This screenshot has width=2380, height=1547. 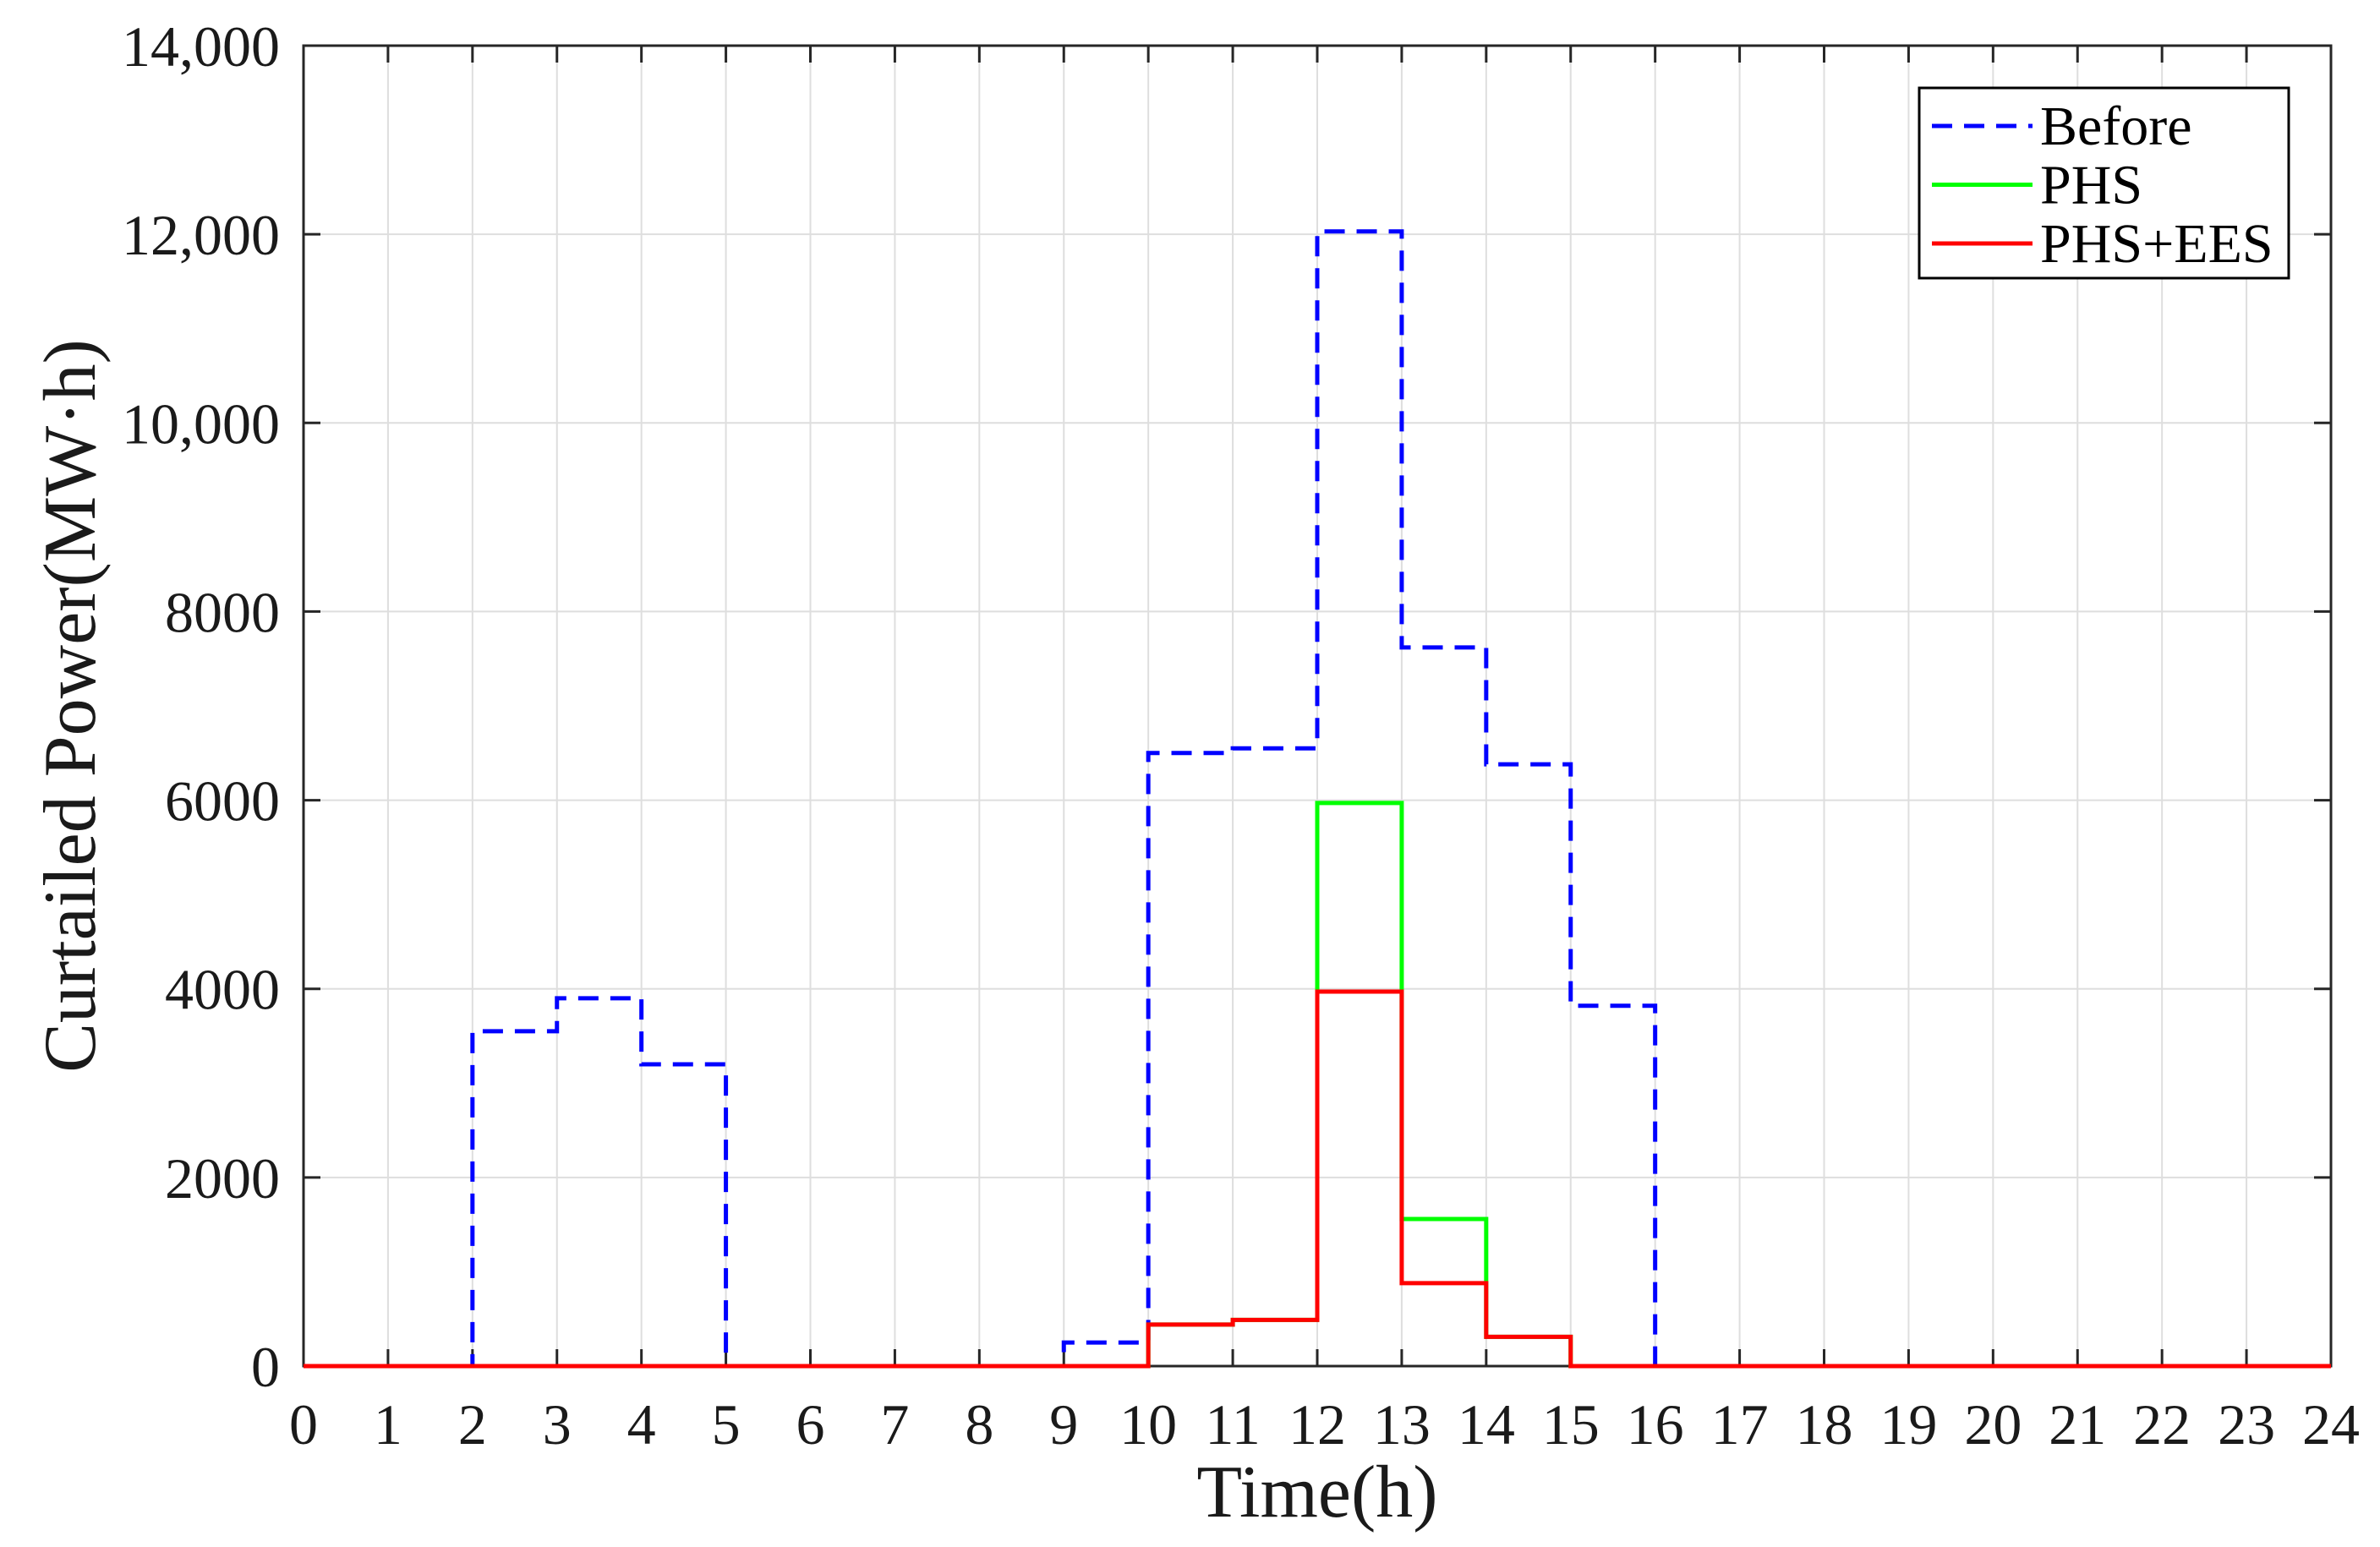 I want to click on x-tick-label: 23, so click(x=2246, y=1424).